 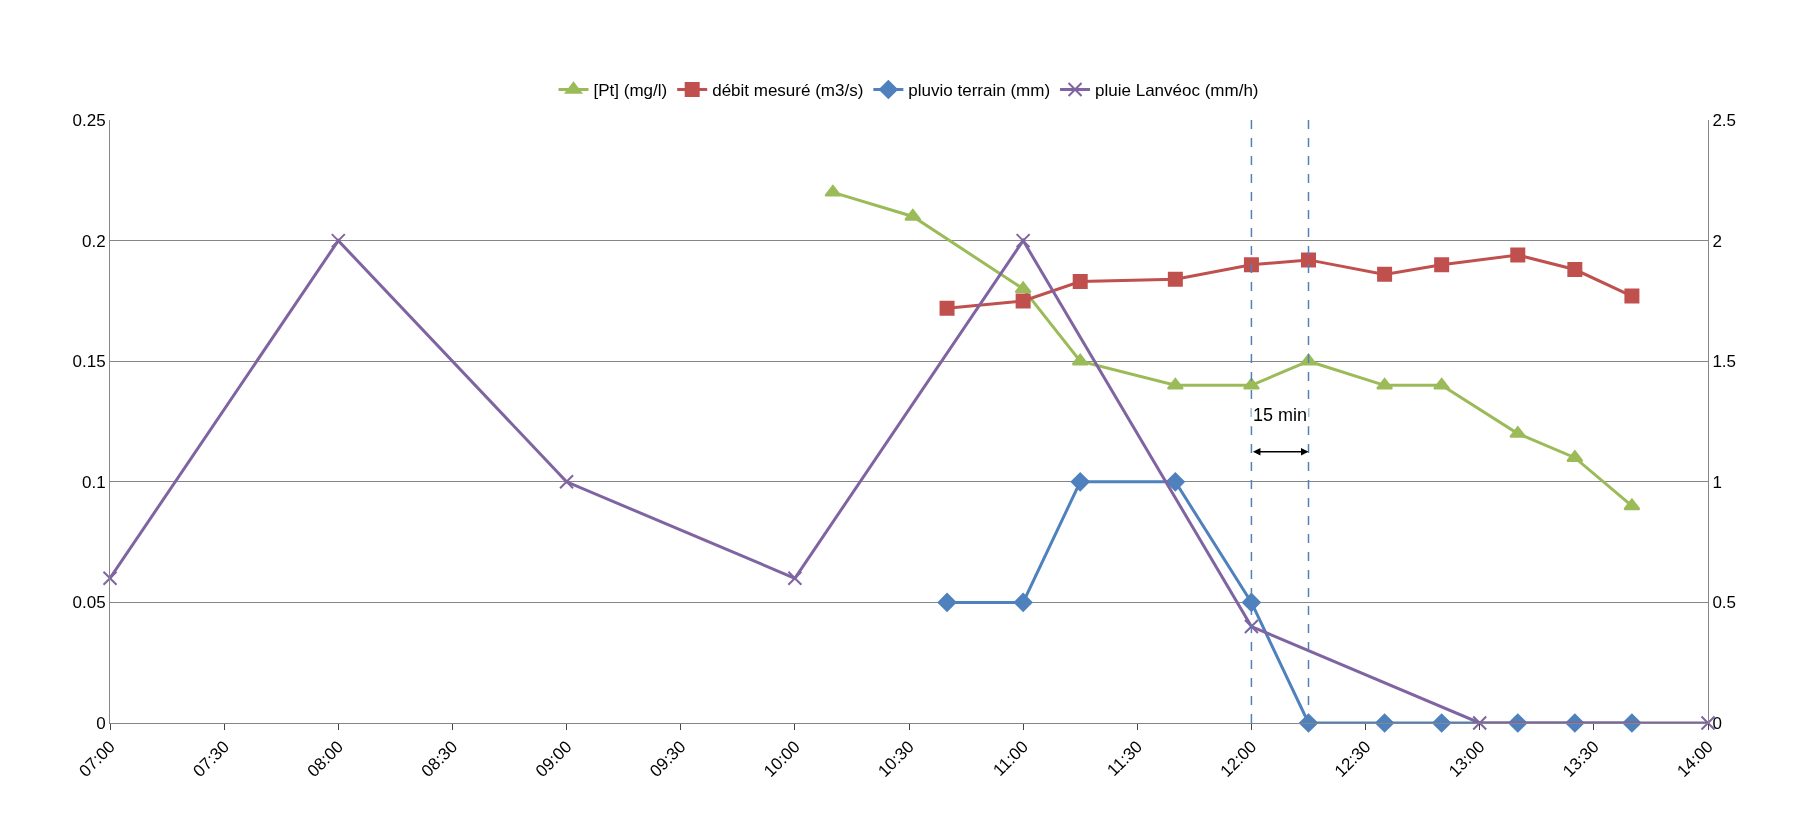 What do you see at coordinates (93, 241) in the screenshot?
I see `y-tick-label: 0.2` at bounding box center [93, 241].